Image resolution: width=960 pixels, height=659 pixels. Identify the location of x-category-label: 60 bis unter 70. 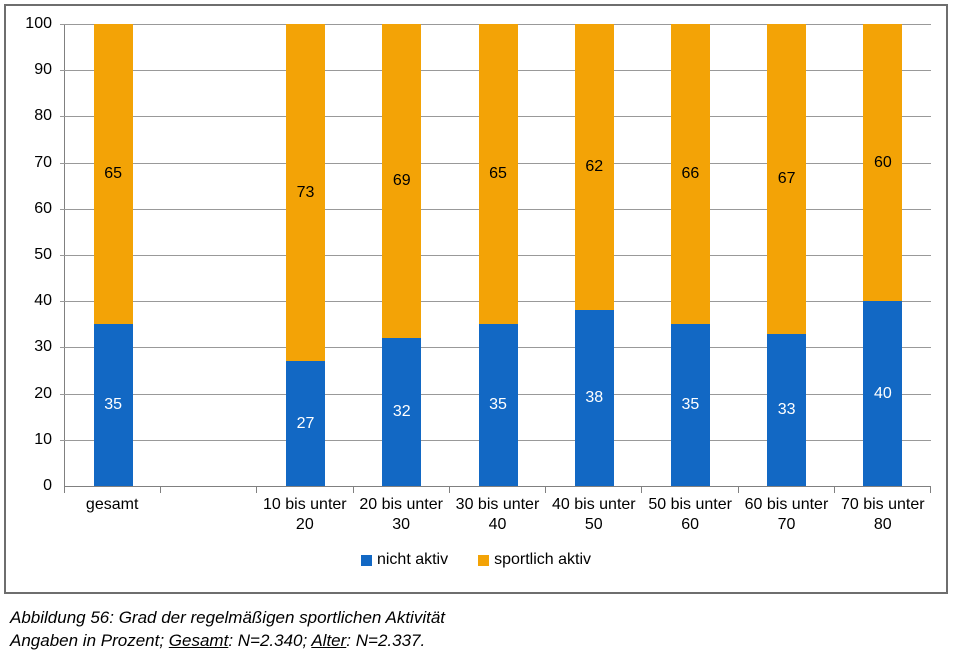
(786, 514).